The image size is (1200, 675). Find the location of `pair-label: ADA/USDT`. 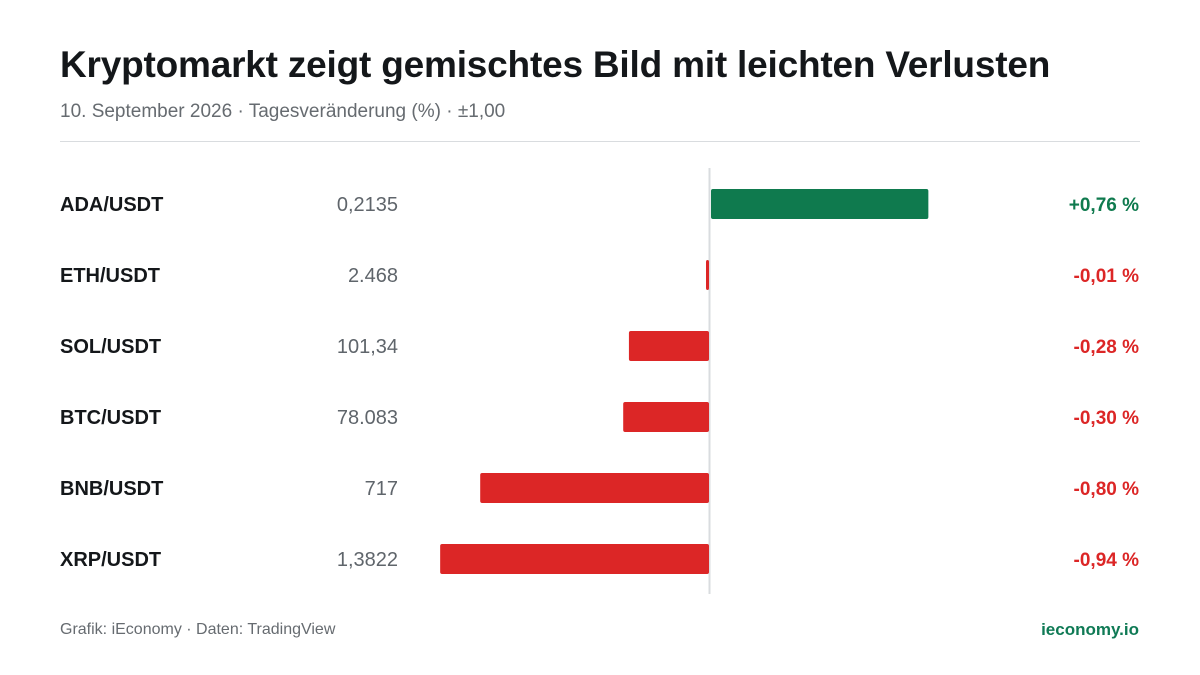

pair-label: ADA/USDT is located at coordinates (111, 205).